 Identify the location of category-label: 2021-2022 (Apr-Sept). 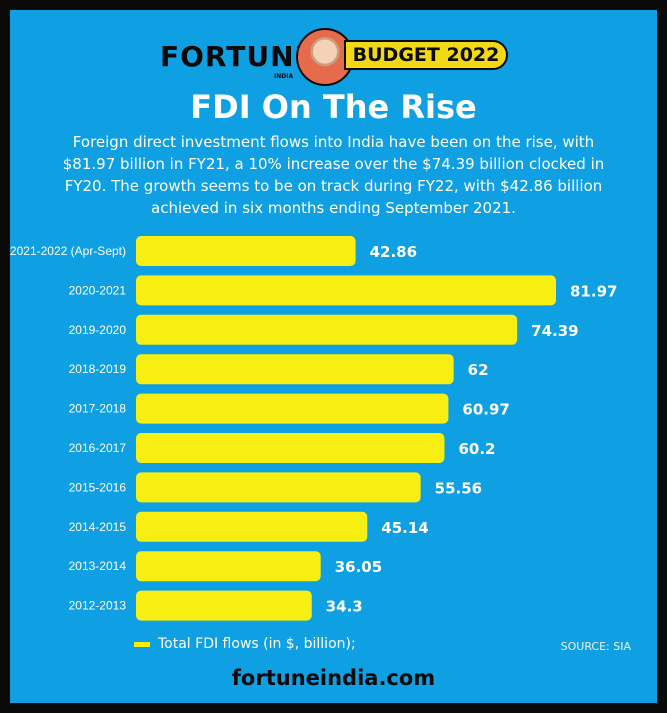
(68, 251).